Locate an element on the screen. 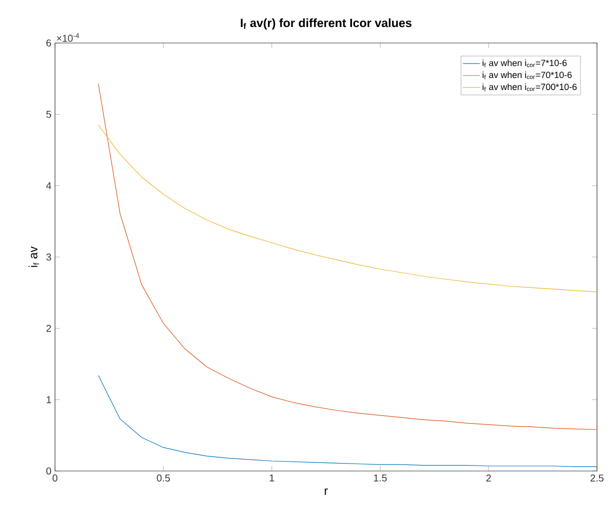 The height and width of the screenshot is (521, 611). y-tick-label: 1 is located at coordinates (48, 400).